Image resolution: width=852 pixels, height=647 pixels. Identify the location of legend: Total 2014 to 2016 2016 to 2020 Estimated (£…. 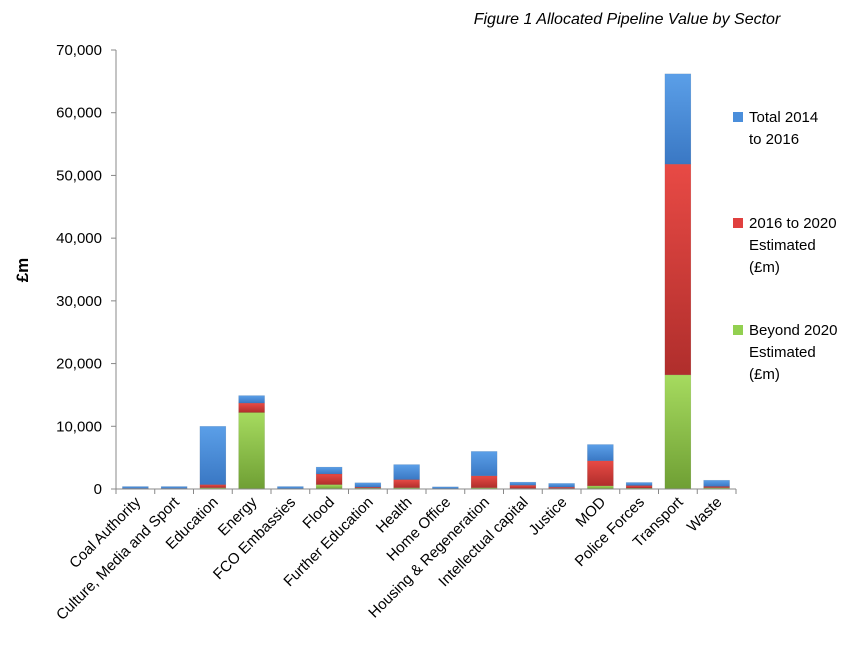
(785, 246).